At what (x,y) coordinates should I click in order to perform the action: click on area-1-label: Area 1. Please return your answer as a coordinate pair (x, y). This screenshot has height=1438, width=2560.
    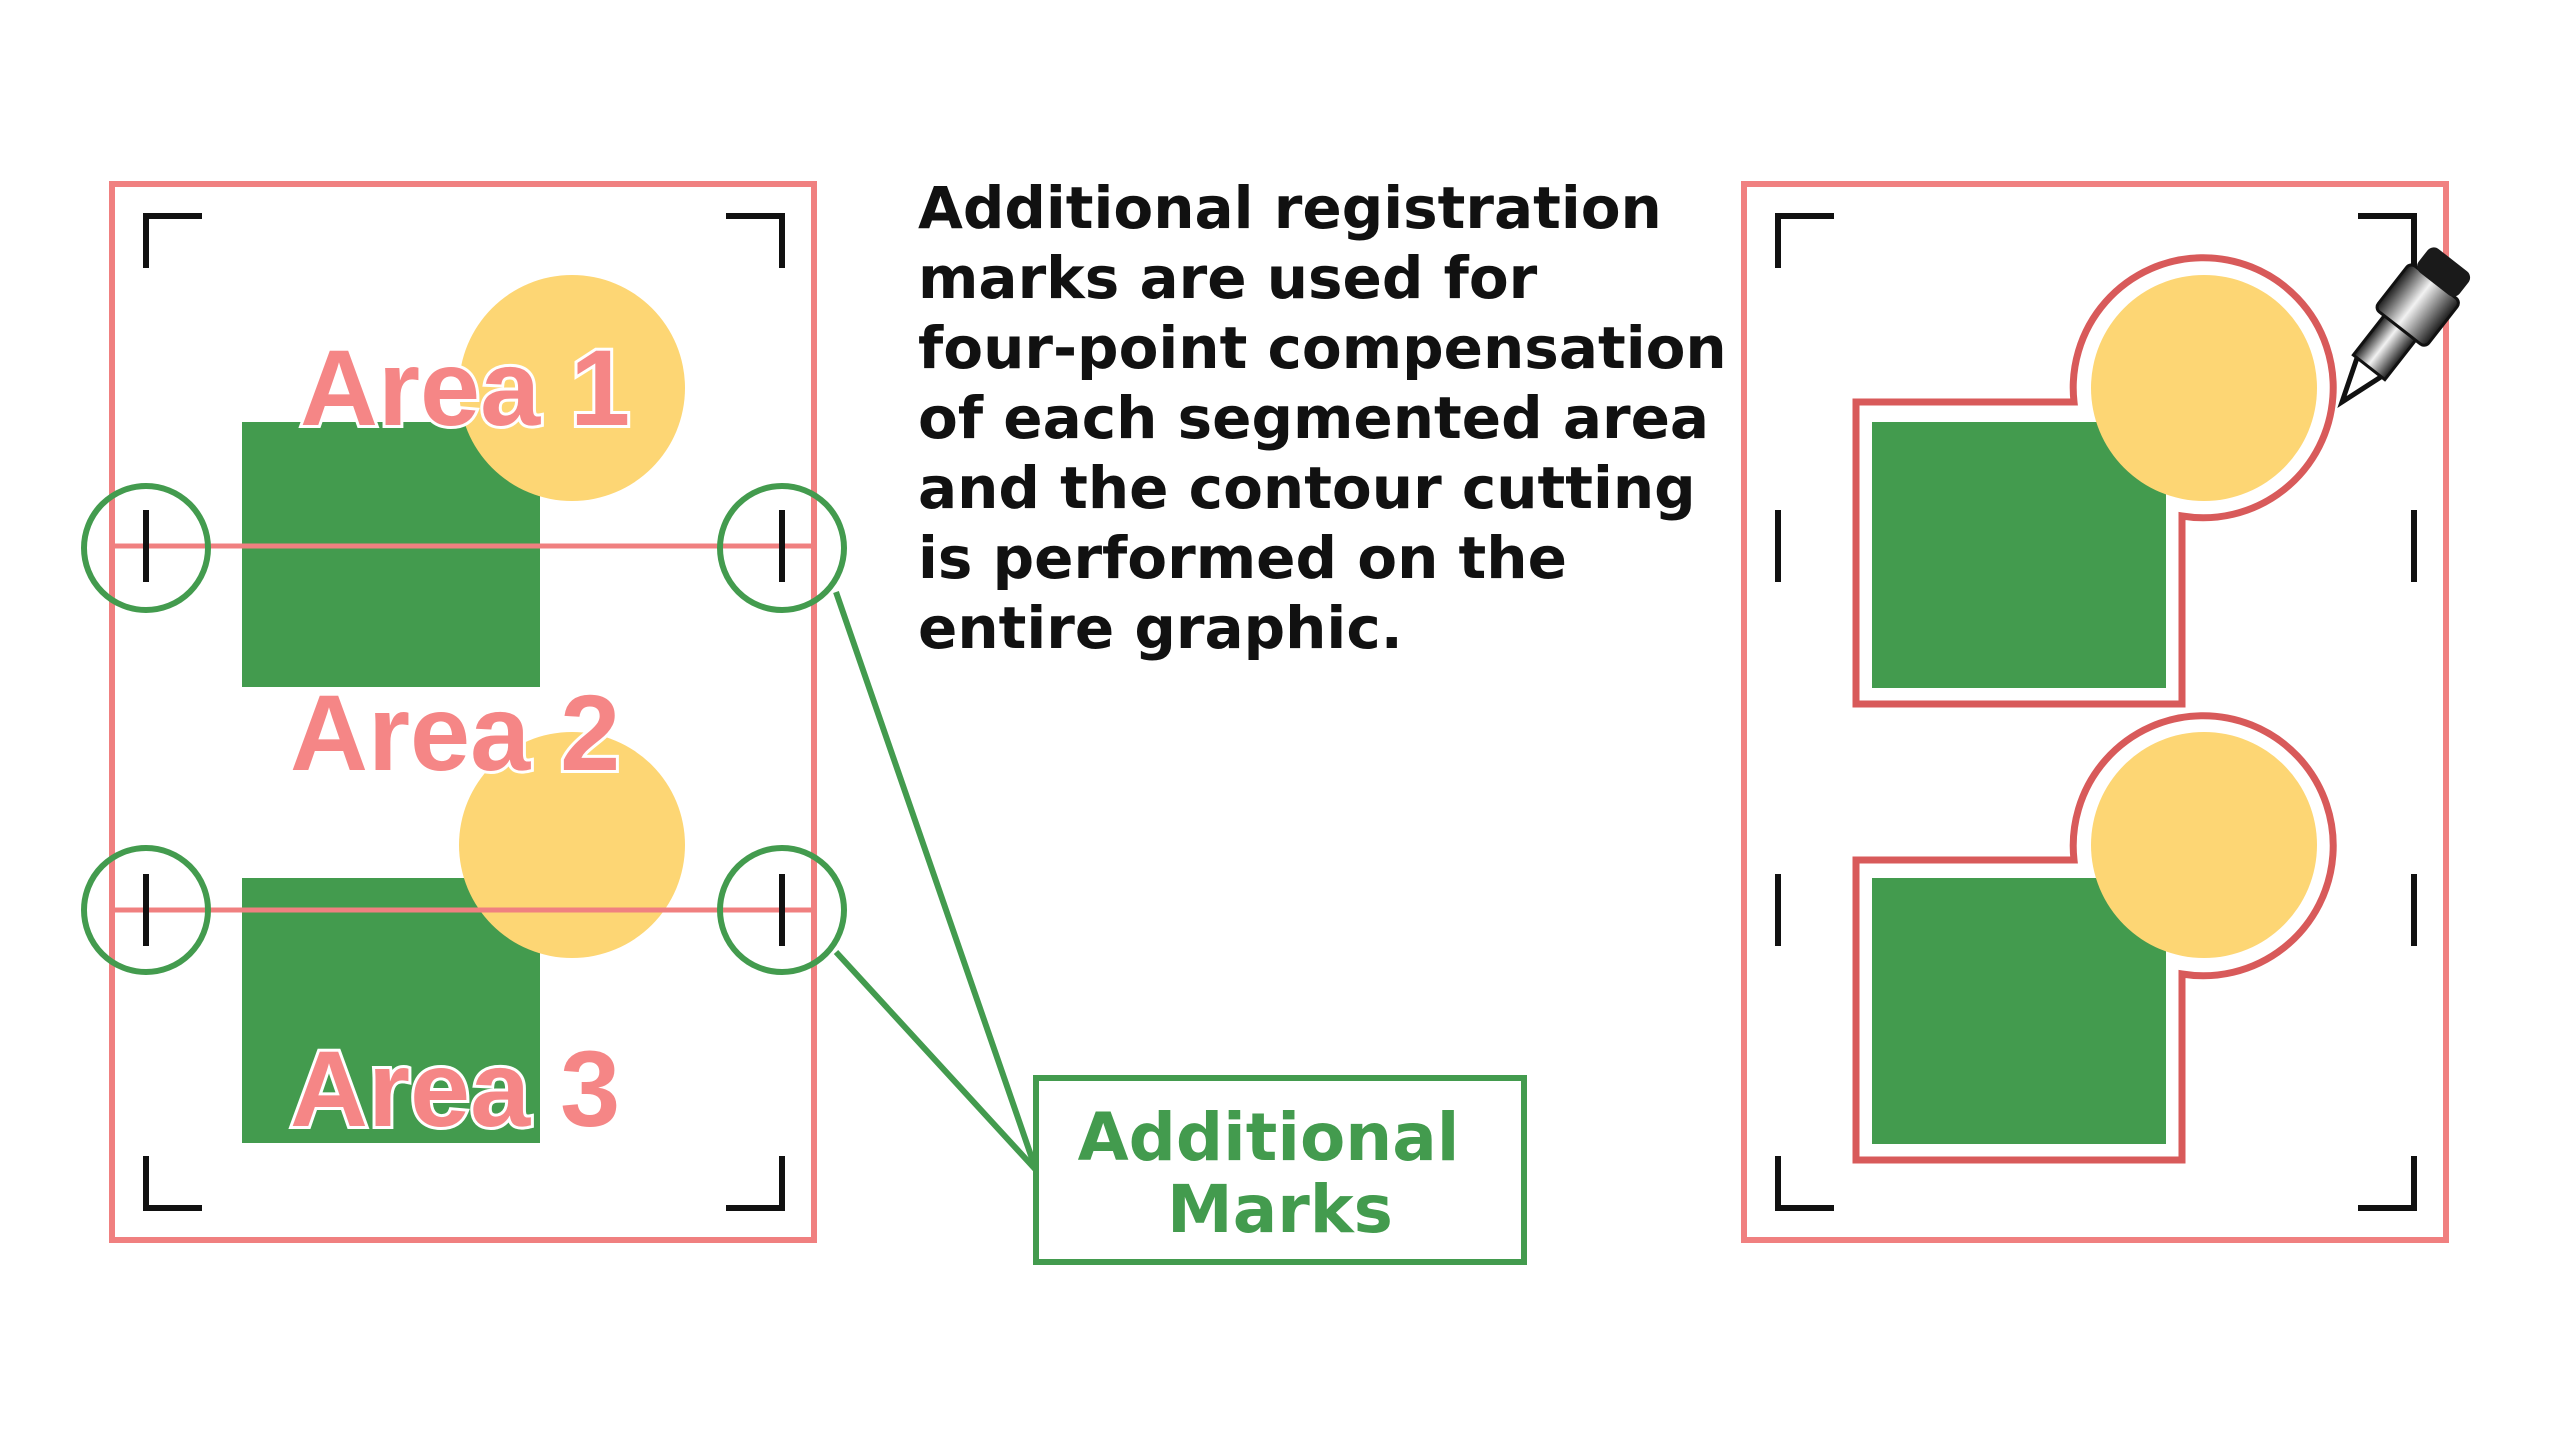
    Looking at the image, I should click on (465, 387).